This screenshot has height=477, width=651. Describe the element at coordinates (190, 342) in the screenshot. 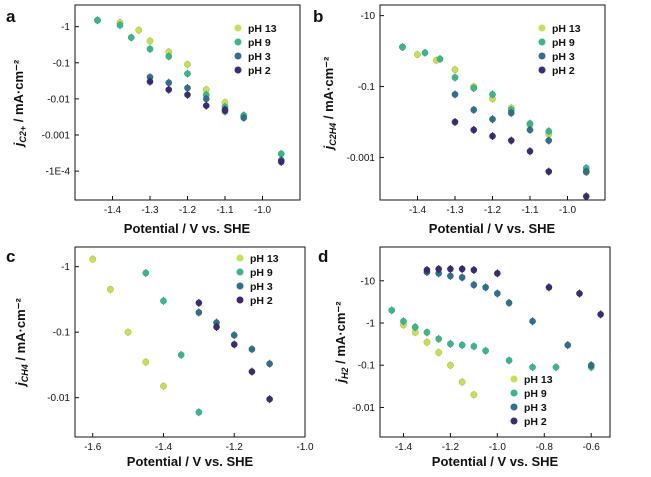

I see `panel-c-frame` at that location.